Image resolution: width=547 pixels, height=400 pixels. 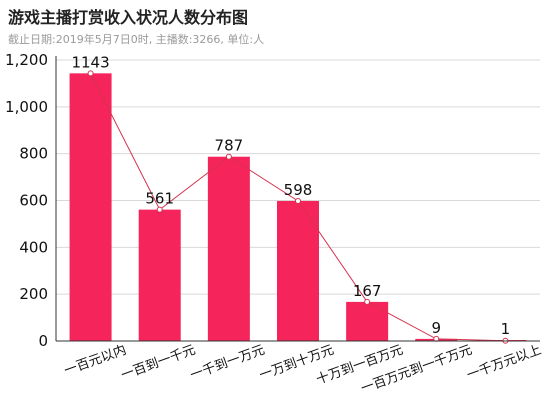 I want to click on data-label: 787, so click(x=229, y=146).